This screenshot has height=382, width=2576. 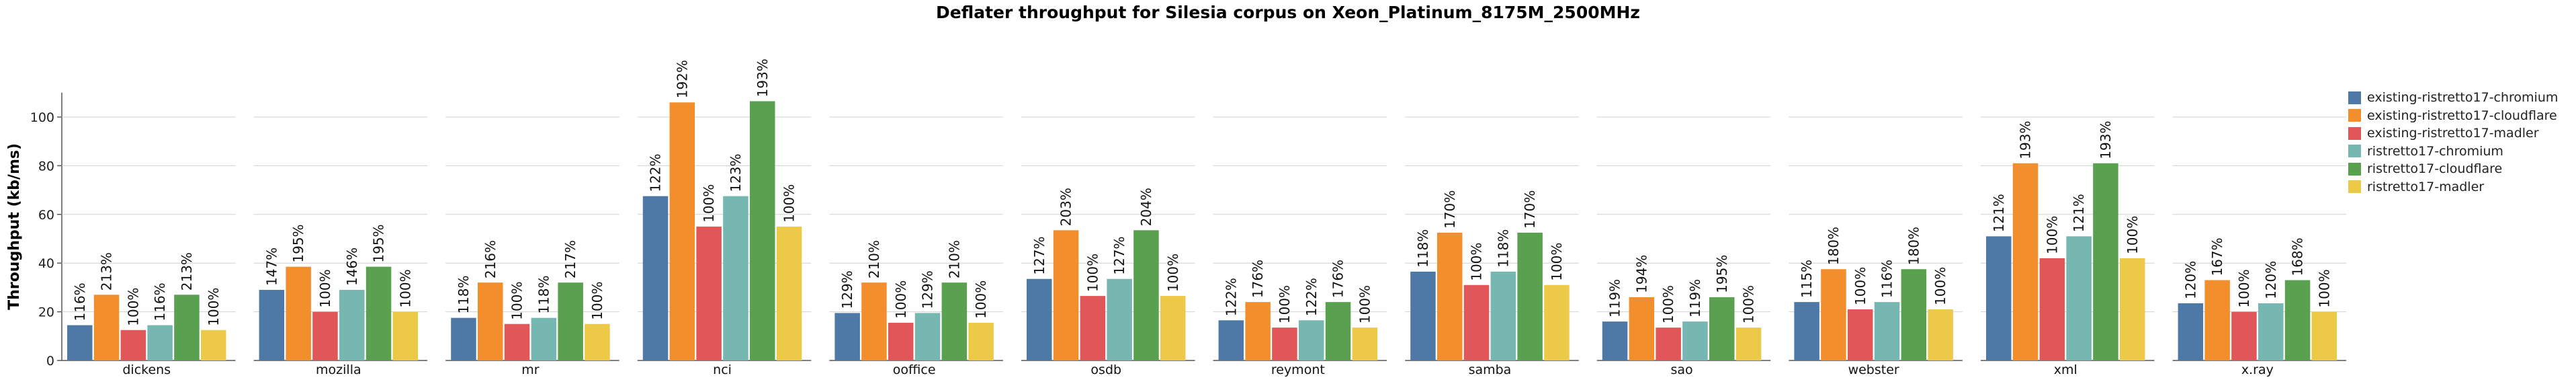 What do you see at coordinates (352, 266) in the screenshot?
I see `bar-value-label: 146%` at bounding box center [352, 266].